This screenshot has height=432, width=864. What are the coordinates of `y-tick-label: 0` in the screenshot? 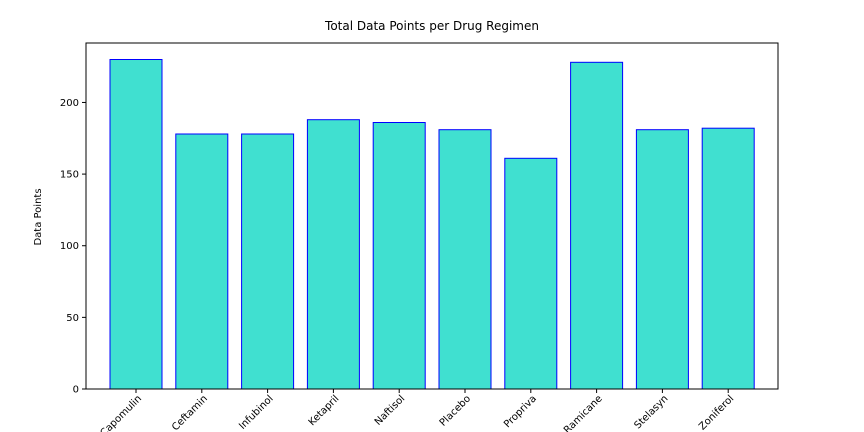 It's located at (76, 390).